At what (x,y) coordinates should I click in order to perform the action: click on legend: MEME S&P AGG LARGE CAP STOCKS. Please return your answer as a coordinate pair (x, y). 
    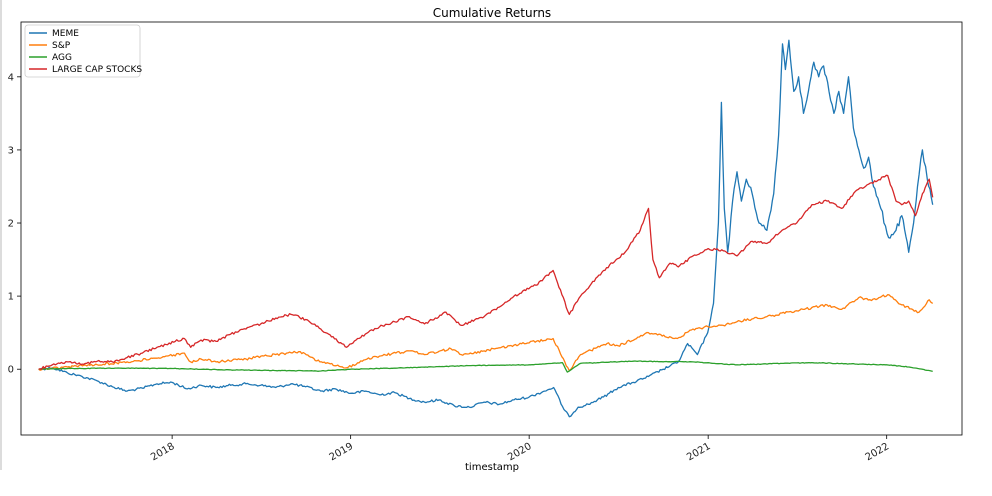
    Looking at the image, I should click on (83, 51).